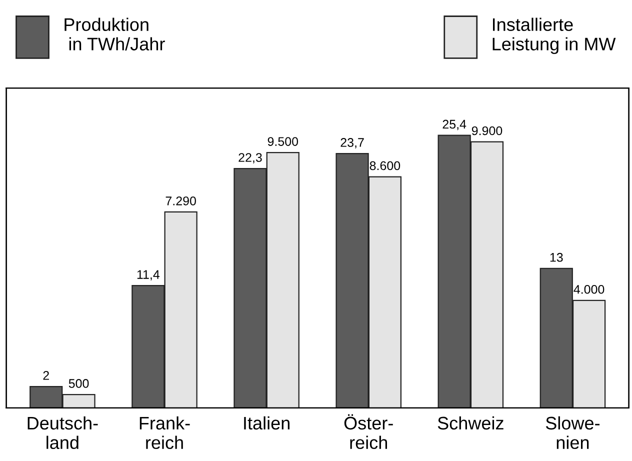  Describe the element at coordinates (589, 289) in the screenshot. I see `data-label: 4.000` at that location.